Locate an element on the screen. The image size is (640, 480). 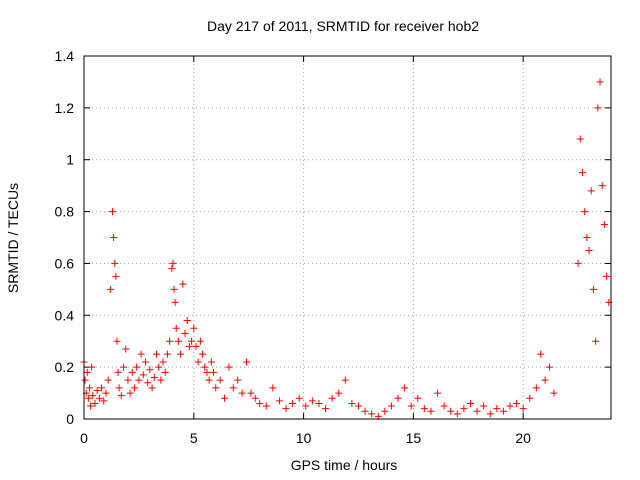
y-tick-label: 0.4 is located at coordinates (65, 315).